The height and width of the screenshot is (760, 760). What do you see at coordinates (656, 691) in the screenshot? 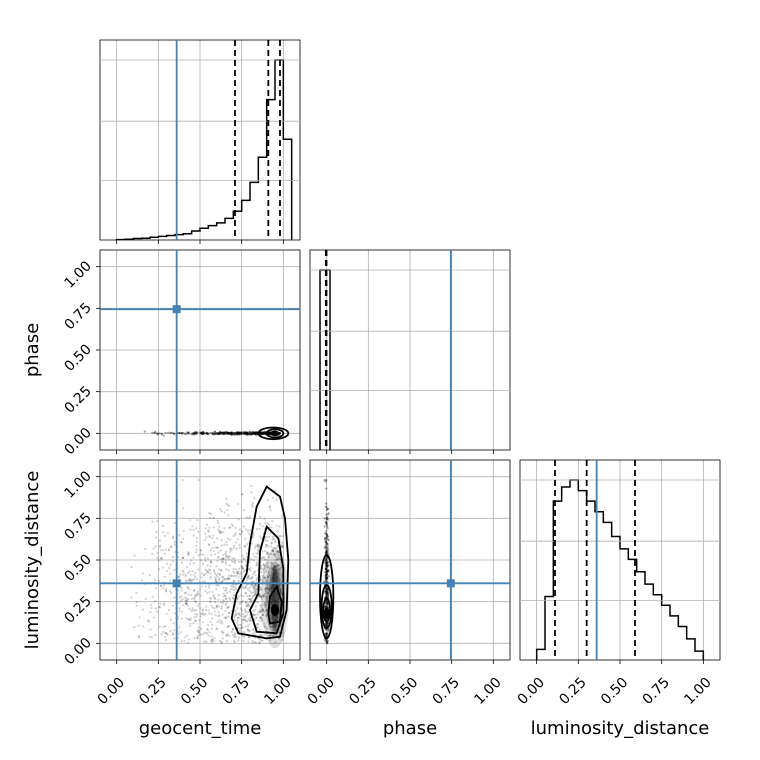
I see `x-tick-label-luminosity_distance-3: 0.75` at bounding box center [656, 691].